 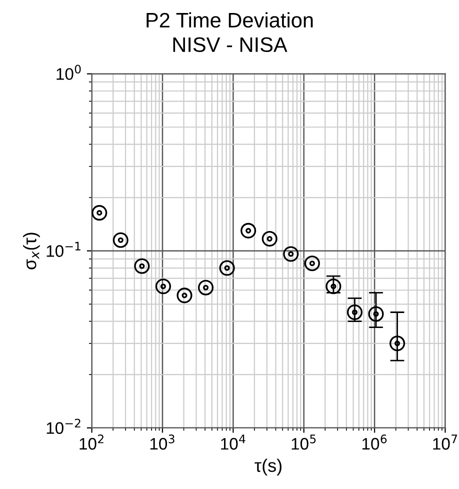 What do you see at coordinates (92, 442) in the screenshot?
I see `x-tick-label: 10$^{2}$` at bounding box center [92, 442].